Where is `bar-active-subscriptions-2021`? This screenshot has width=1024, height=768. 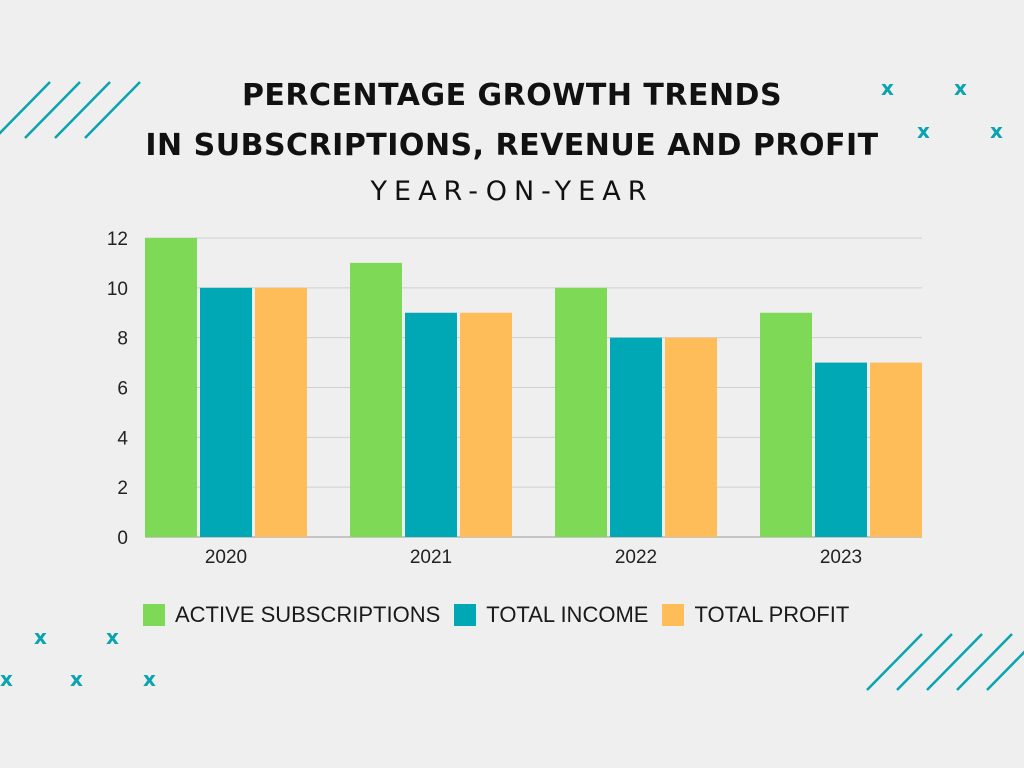
bar-active-subscriptions-2021 is located at coordinates (376, 399).